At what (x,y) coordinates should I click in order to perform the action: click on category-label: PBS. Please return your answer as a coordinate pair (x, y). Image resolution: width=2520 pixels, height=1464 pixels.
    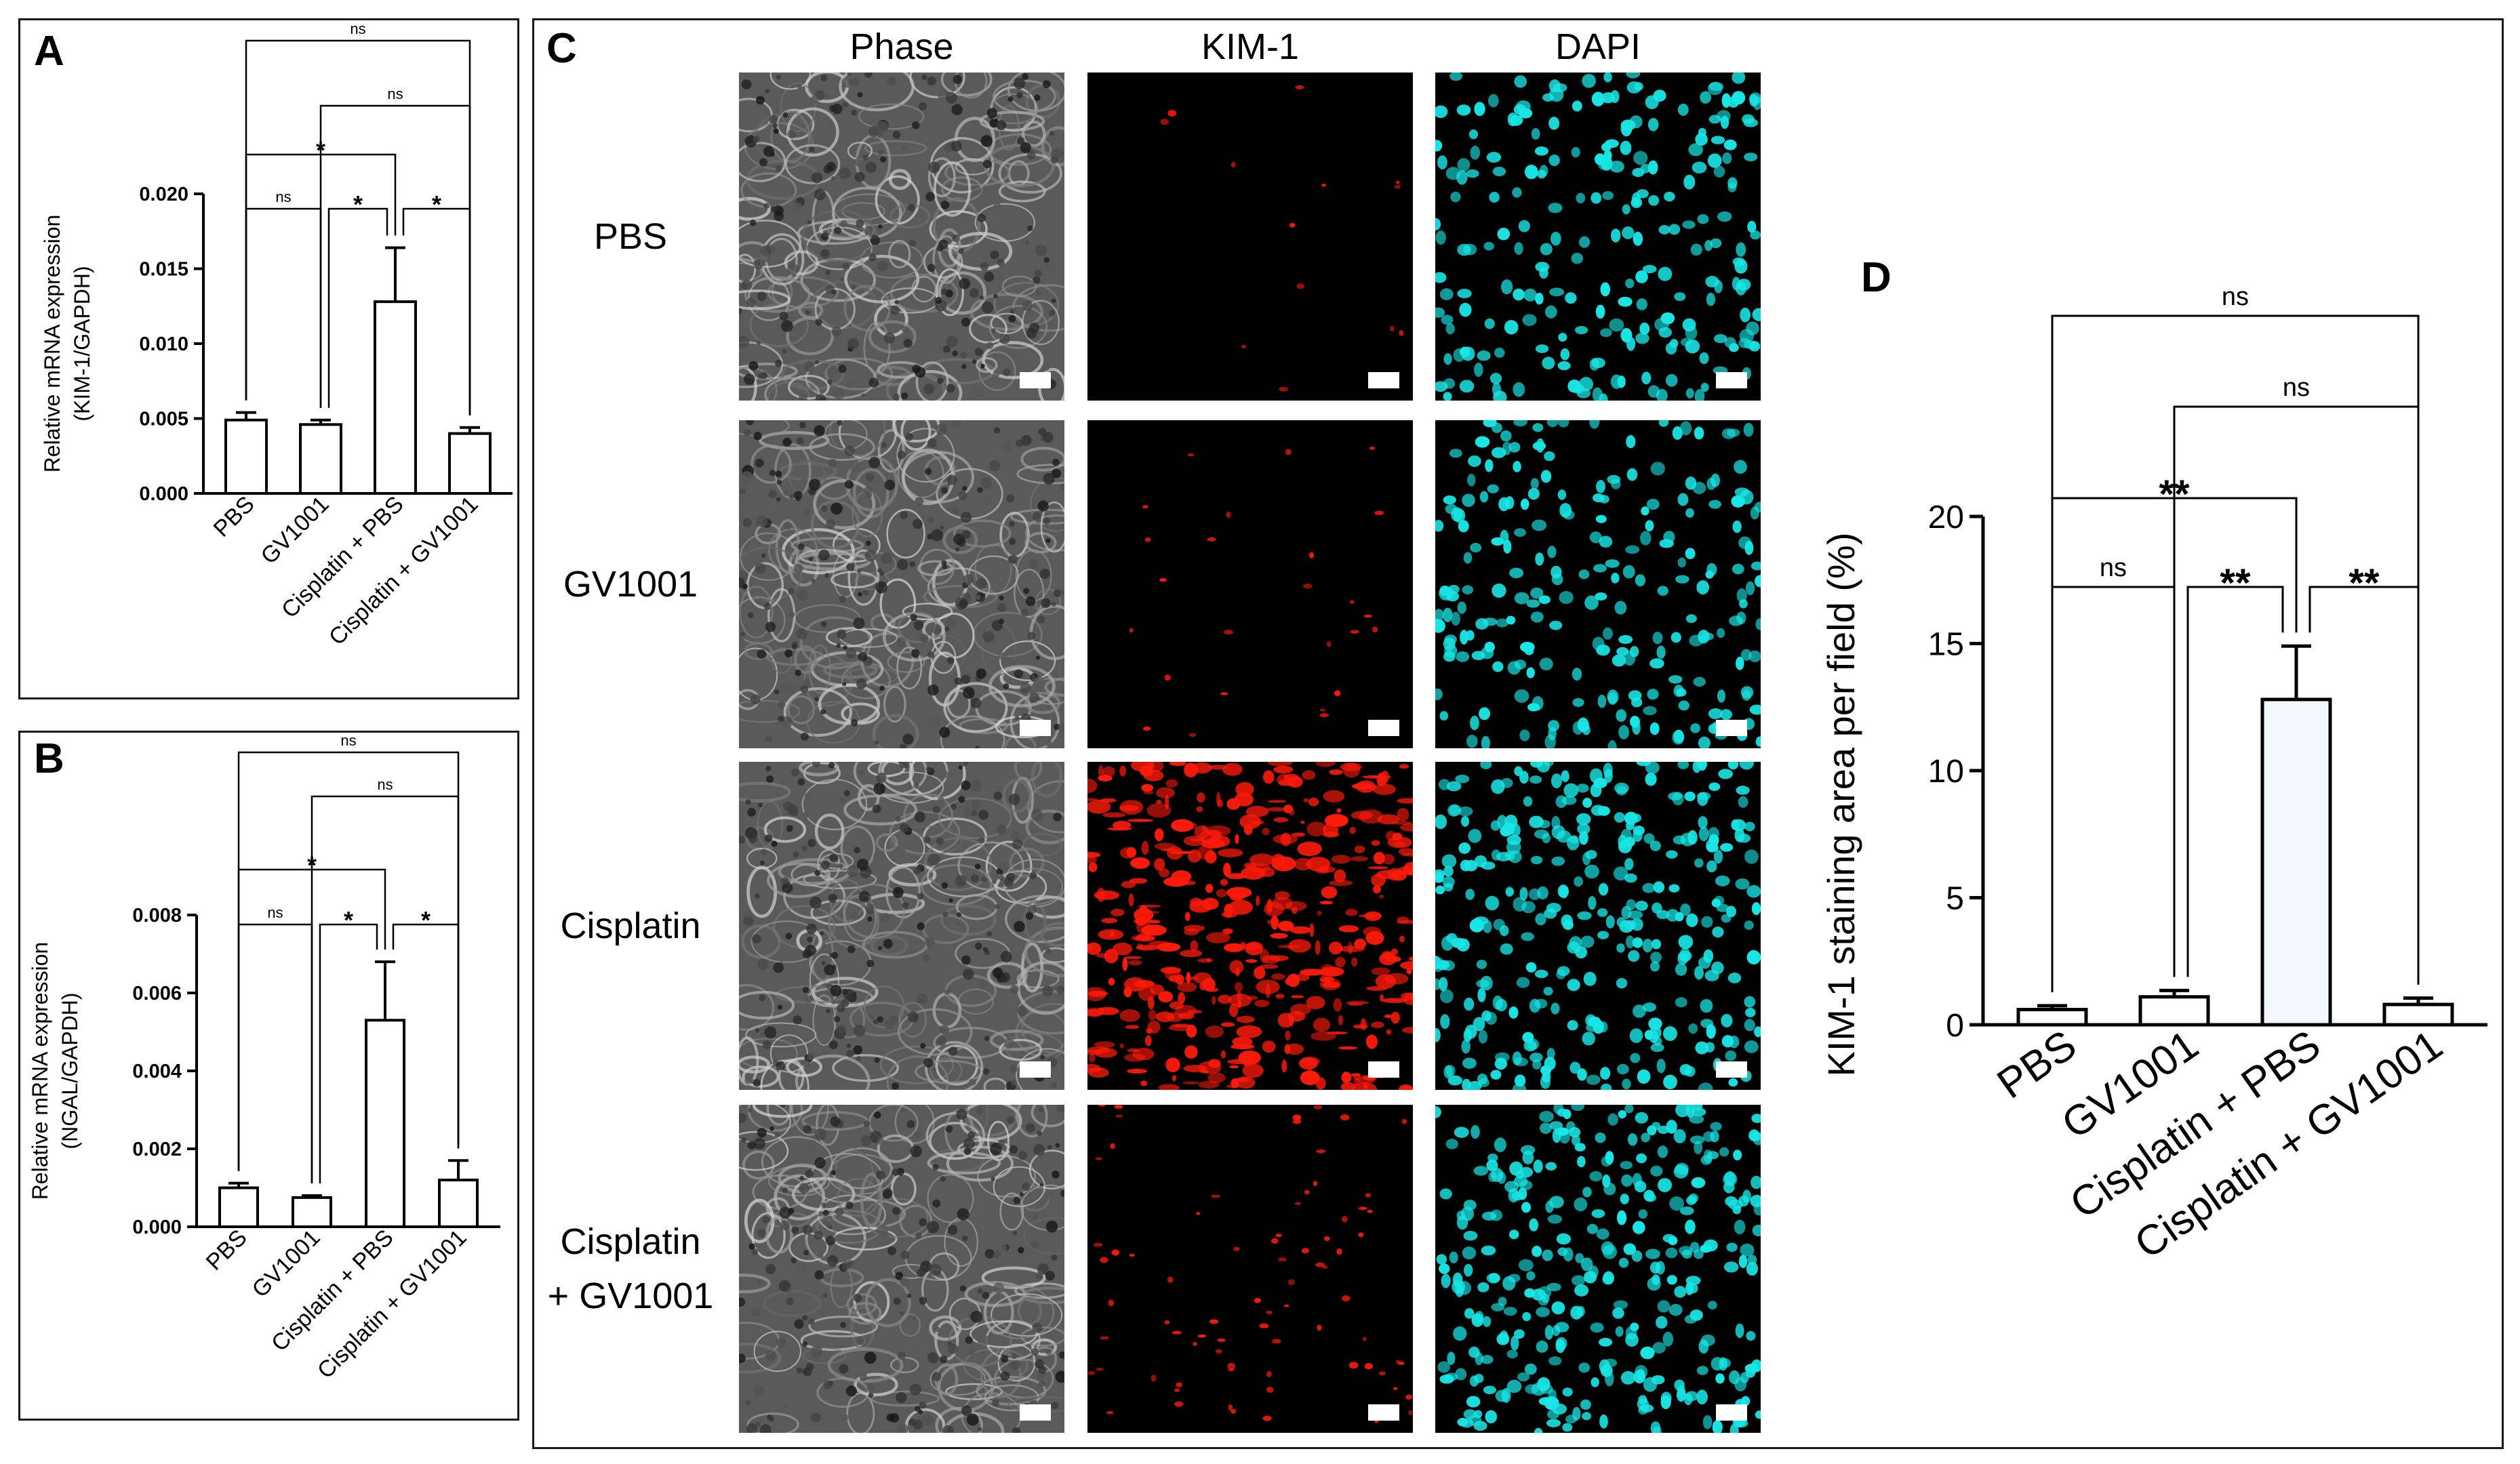
    Looking at the image, I should click on (235, 516).